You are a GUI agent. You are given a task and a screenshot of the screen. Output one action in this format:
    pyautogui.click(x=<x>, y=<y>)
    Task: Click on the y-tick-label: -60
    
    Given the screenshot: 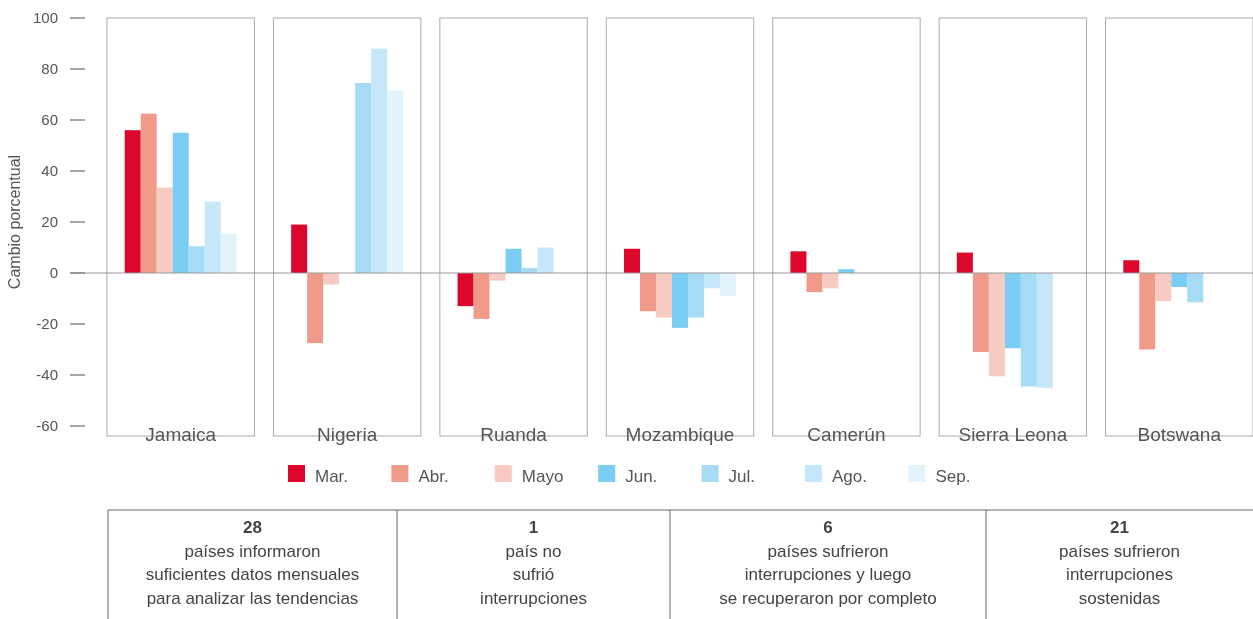 What is the action you would take?
    pyautogui.click(x=47, y=425)
    